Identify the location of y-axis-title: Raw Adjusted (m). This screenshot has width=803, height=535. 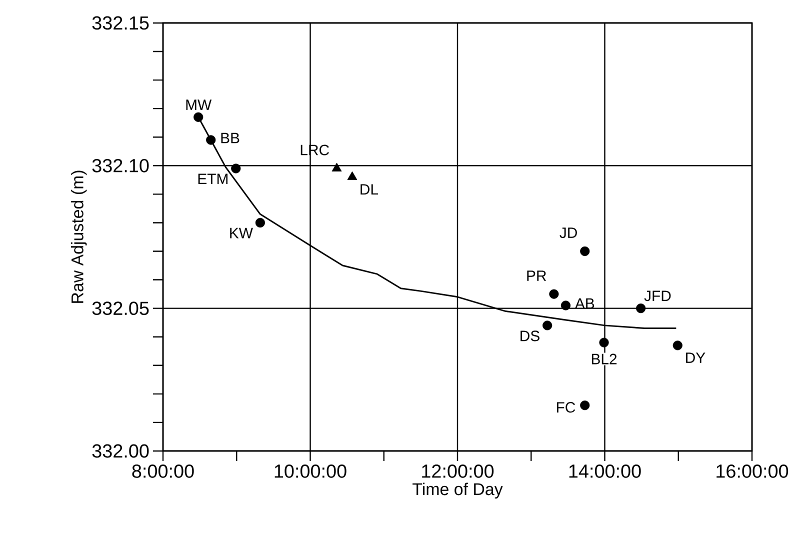
(78, 236).